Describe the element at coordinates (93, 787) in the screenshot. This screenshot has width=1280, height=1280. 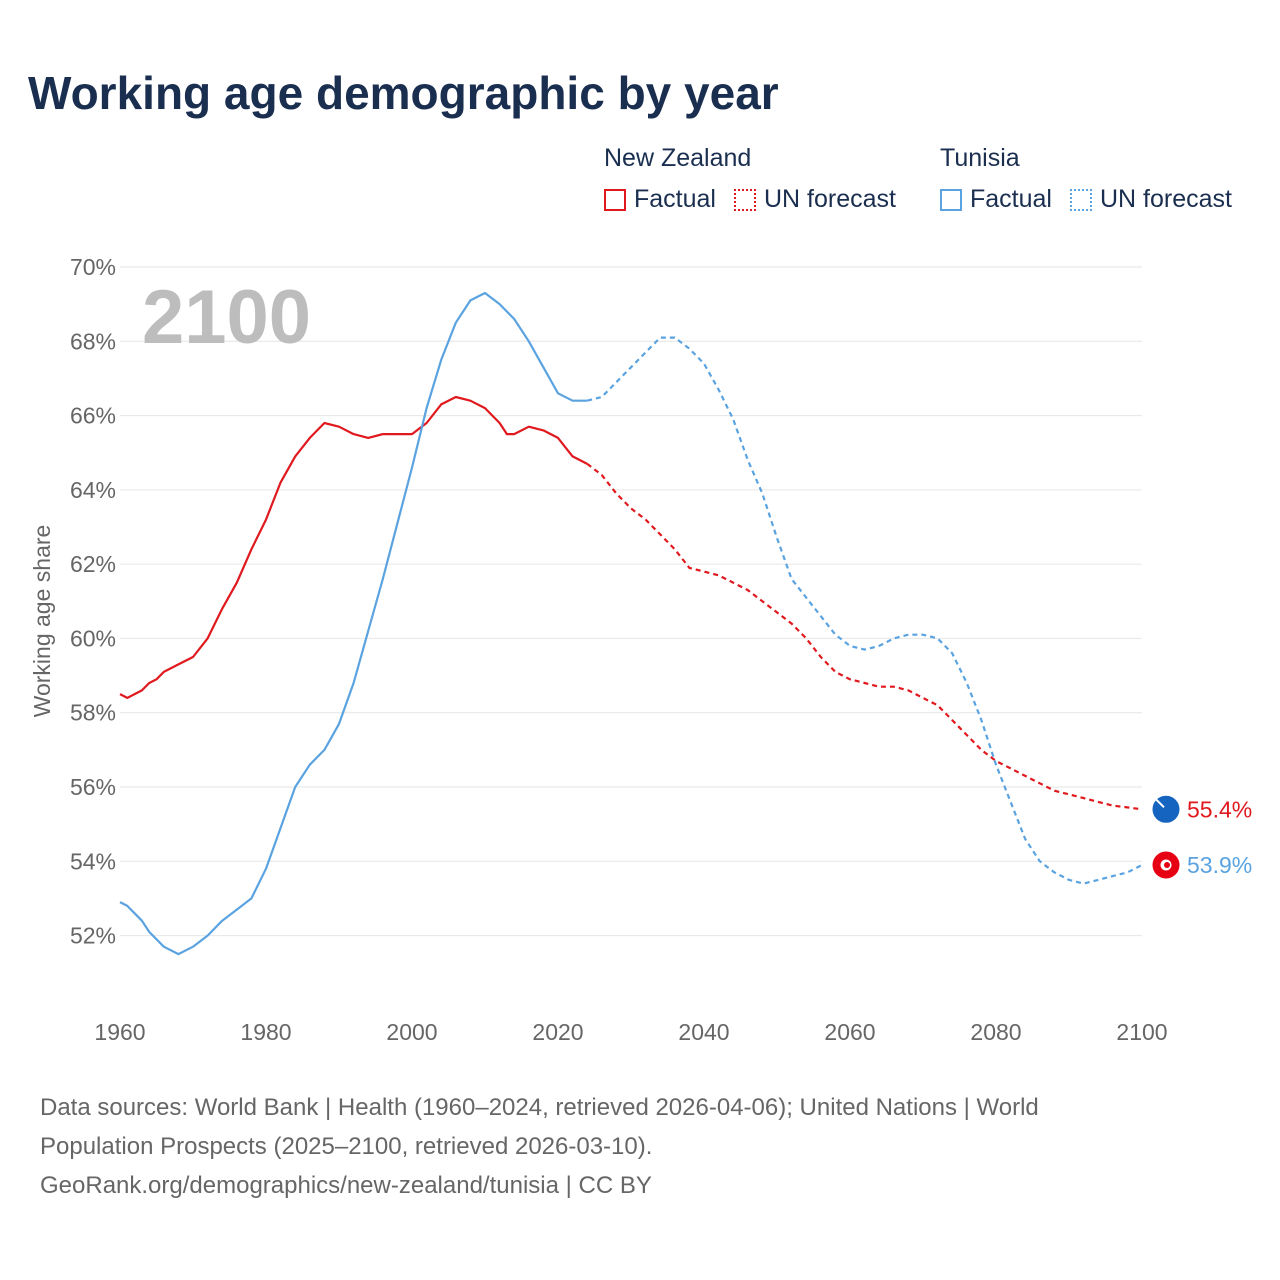
I see `y-tick-label-56: 56%` at that location.